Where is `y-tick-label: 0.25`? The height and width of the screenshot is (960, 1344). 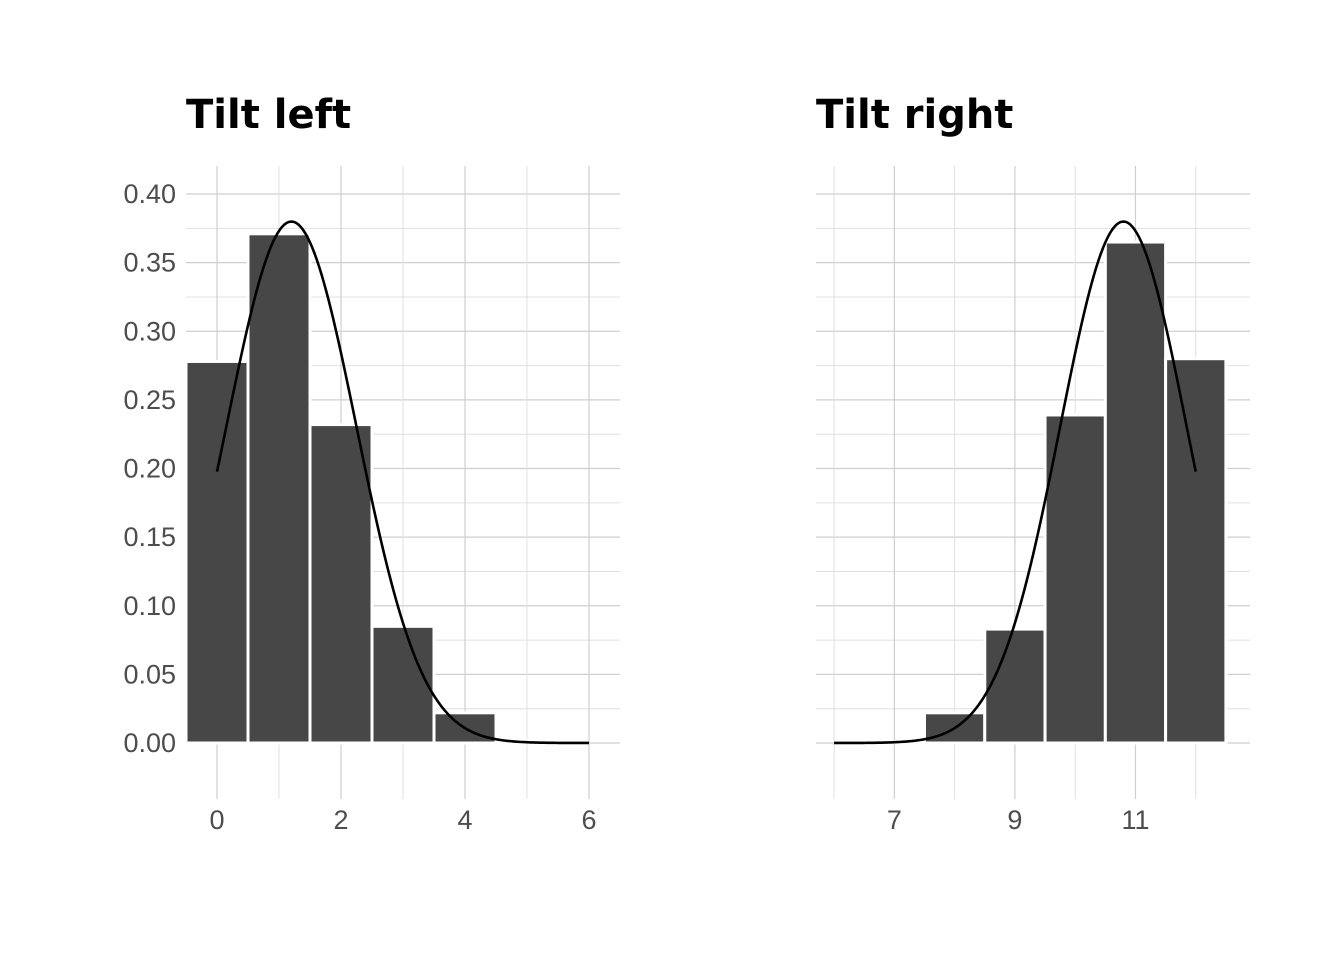 y-tick-label: 0.25 is located at coordinates (149, 400).